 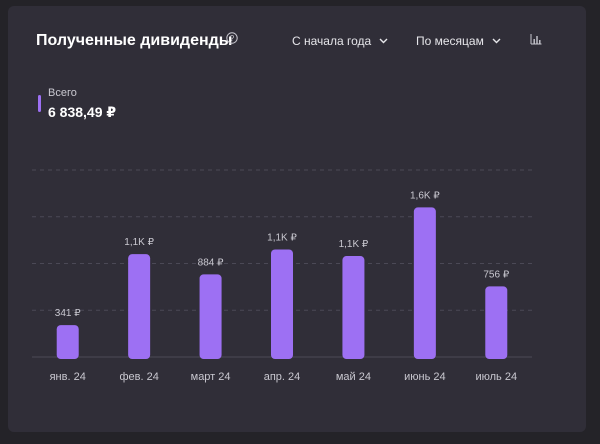 I want to click on bar-chart-icon, so click(x=536, y=39).